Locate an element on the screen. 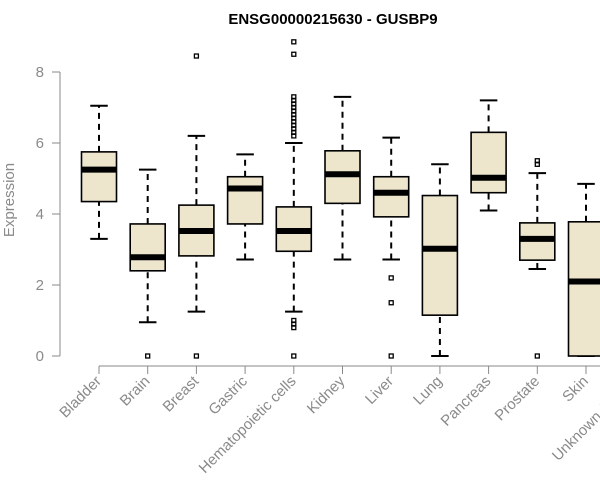 The width and height of the screenshot is (600, 500). x-tick-label: Lung is located at coordinates (428, 391).